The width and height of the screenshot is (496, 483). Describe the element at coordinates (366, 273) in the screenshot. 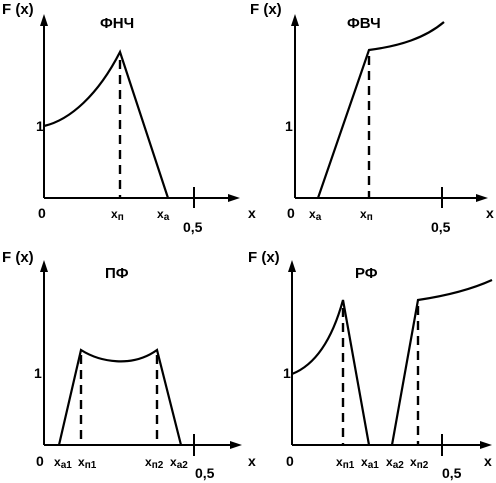

I see `panel-title: РФ` at that location.